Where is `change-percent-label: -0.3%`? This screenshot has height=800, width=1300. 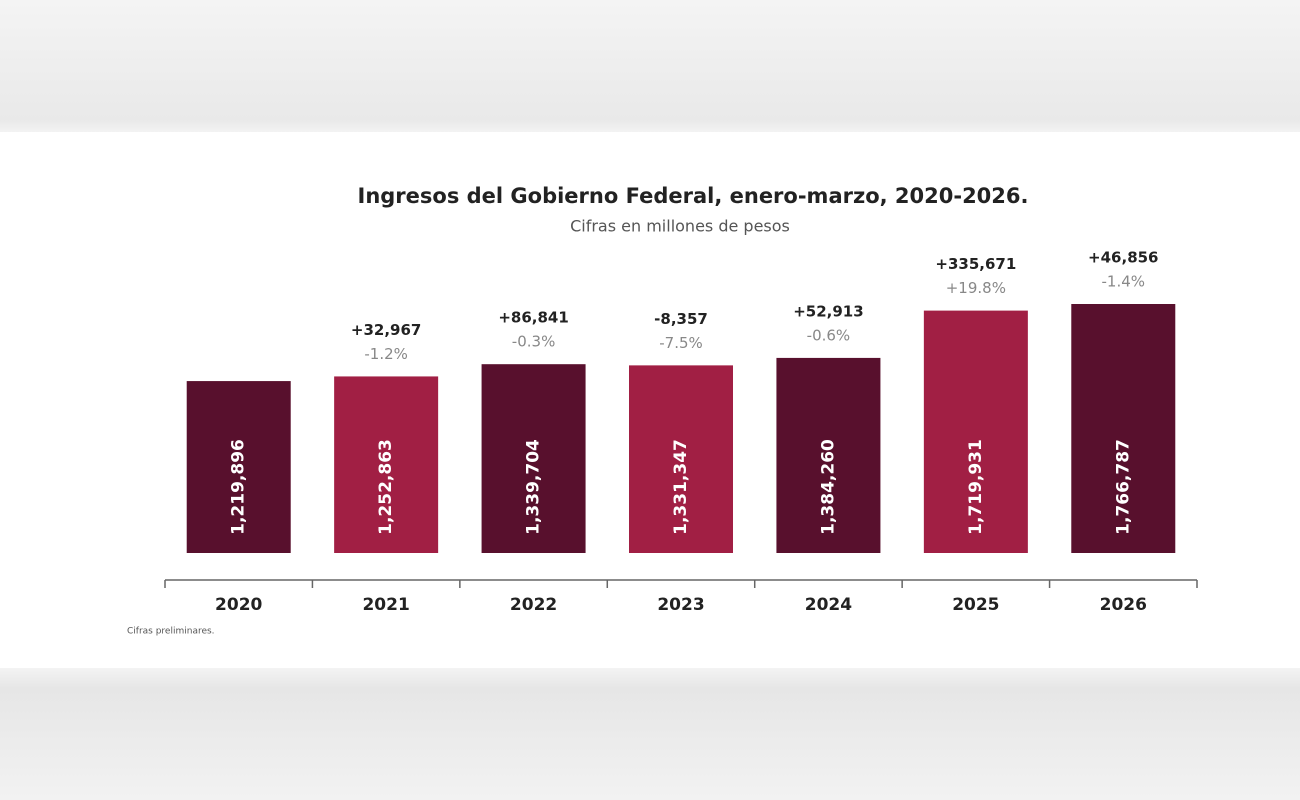 change-percent-label: -0.3% is located at coordinates (534, 342).